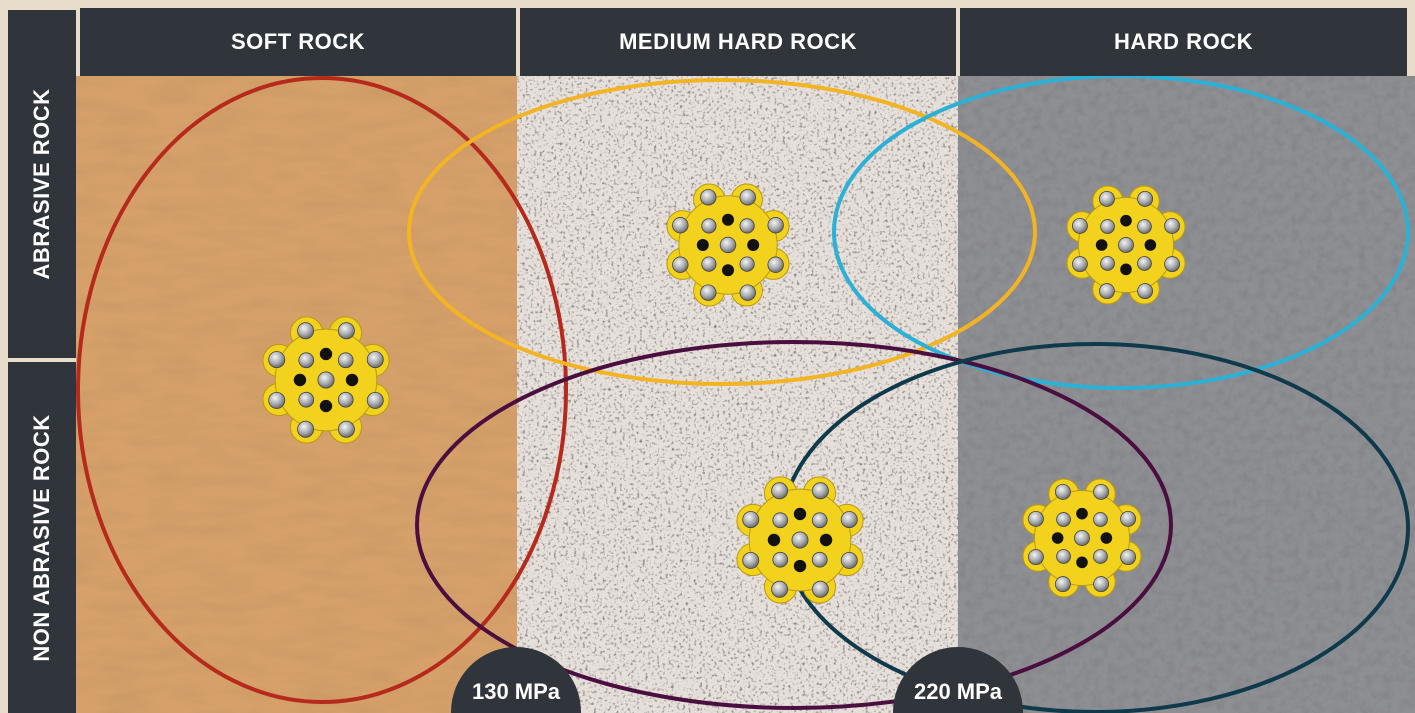 Image resolution: width=1415 pixels, height=713 pixels. What do you see at coordinates (516, 691) in the screenshot?
I see `threshold-label-130: 130 MPa` at bounding box center [516, 691].